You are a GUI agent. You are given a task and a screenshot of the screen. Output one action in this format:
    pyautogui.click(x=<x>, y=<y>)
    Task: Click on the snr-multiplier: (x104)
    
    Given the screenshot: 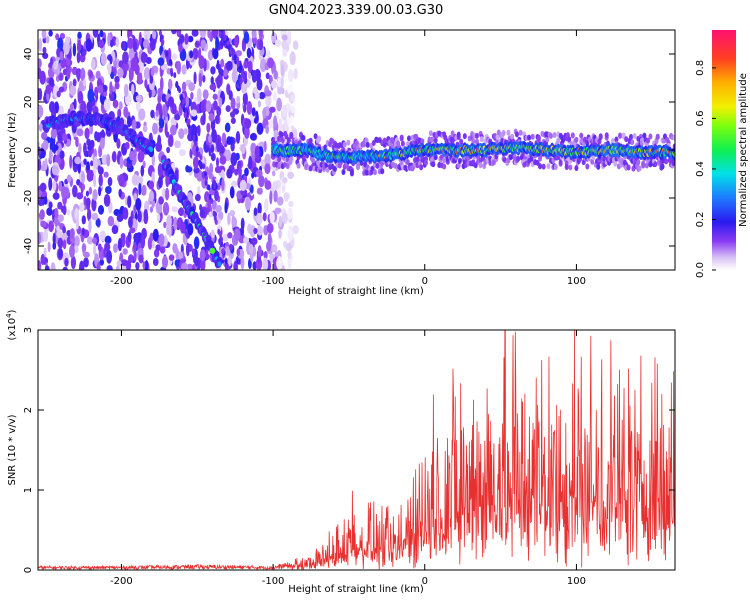 What is the action you would take?
    pyautogui.click(x=11, y=324)
    